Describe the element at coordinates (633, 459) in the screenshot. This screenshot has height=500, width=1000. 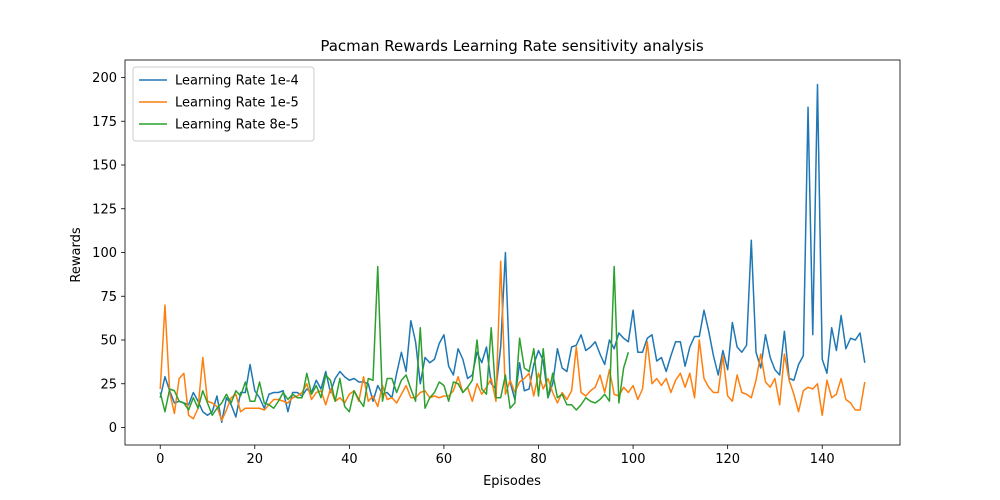
I see `x-tick-label-5: 100` at that location.